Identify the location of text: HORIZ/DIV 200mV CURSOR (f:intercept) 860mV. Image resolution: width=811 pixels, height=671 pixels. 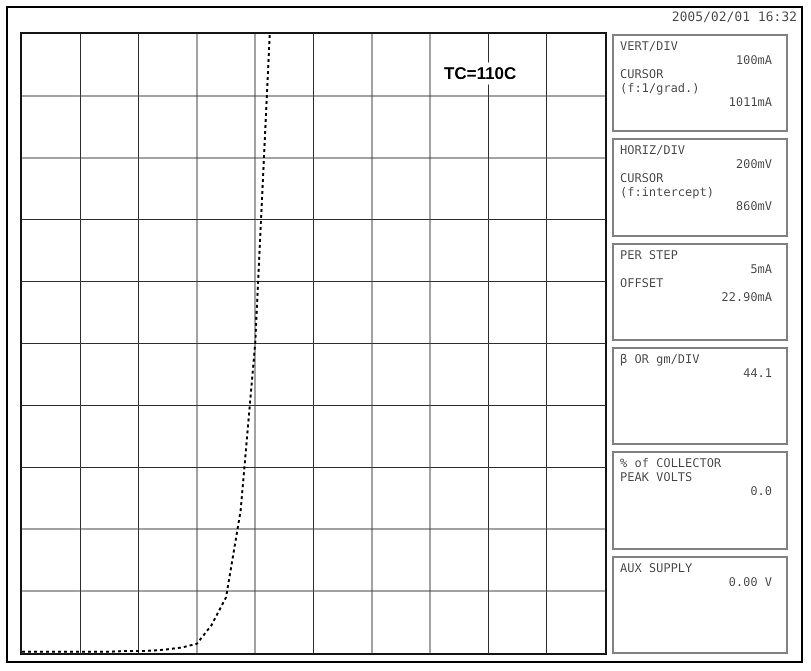
(696, 178).